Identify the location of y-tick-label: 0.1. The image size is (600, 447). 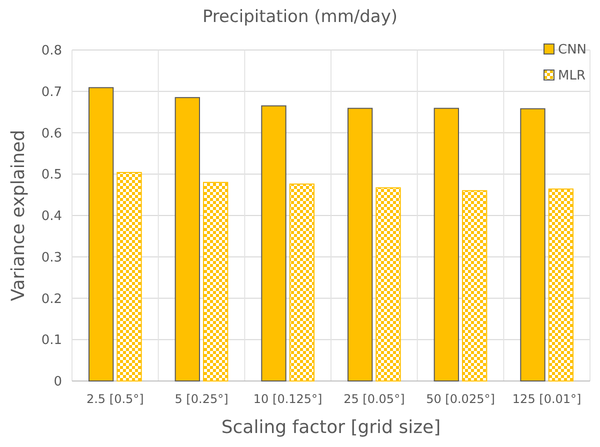
(51, 340).